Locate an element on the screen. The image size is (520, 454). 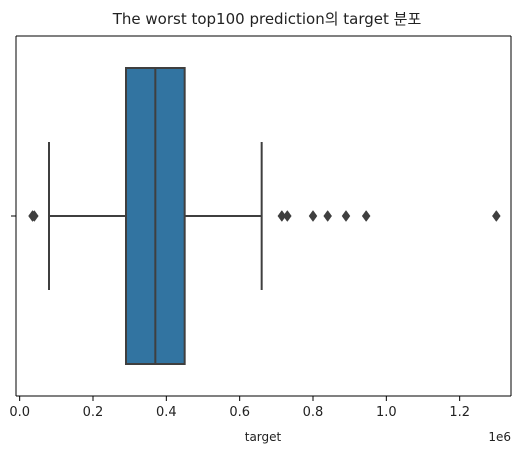
x-tick-label: 1.0 is located at coordinates (386, 412).